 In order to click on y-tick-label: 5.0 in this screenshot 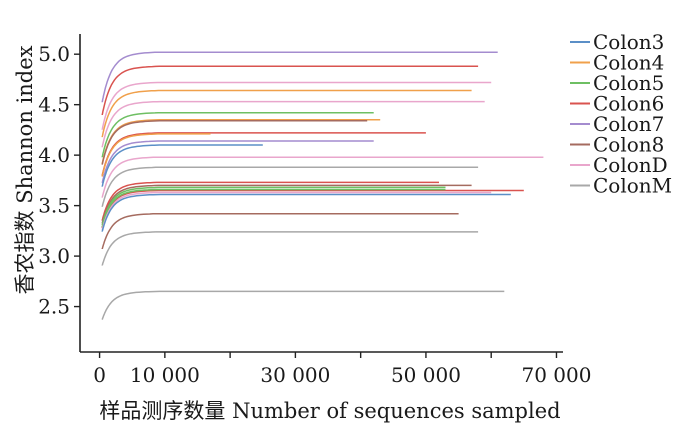, I will do `click(54, 54)`.